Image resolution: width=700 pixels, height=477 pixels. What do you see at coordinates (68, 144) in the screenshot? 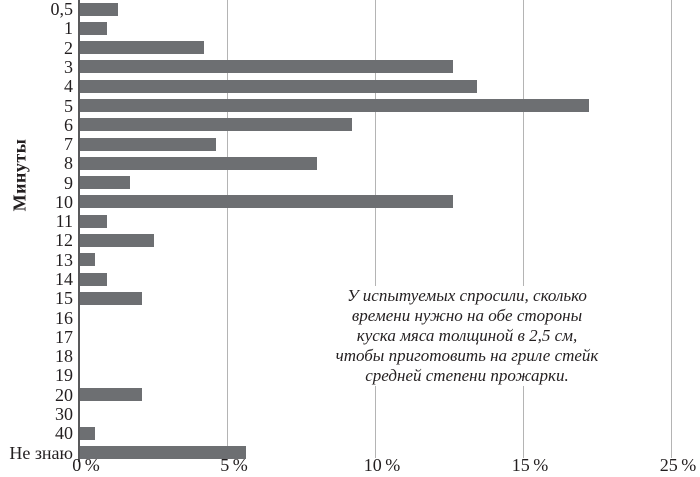
I see `category-label: 7` at bounding box center [68, 144].